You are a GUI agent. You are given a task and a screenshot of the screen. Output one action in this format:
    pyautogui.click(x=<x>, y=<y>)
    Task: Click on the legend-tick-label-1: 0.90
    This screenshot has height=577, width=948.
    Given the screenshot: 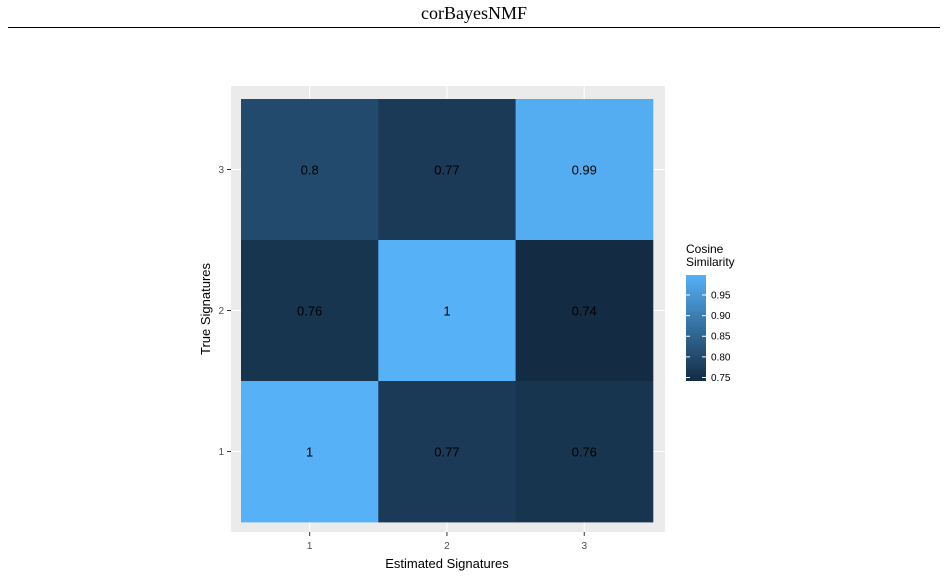 What is the action you would take?
    pyautogui.click(x=721, y=316)
    